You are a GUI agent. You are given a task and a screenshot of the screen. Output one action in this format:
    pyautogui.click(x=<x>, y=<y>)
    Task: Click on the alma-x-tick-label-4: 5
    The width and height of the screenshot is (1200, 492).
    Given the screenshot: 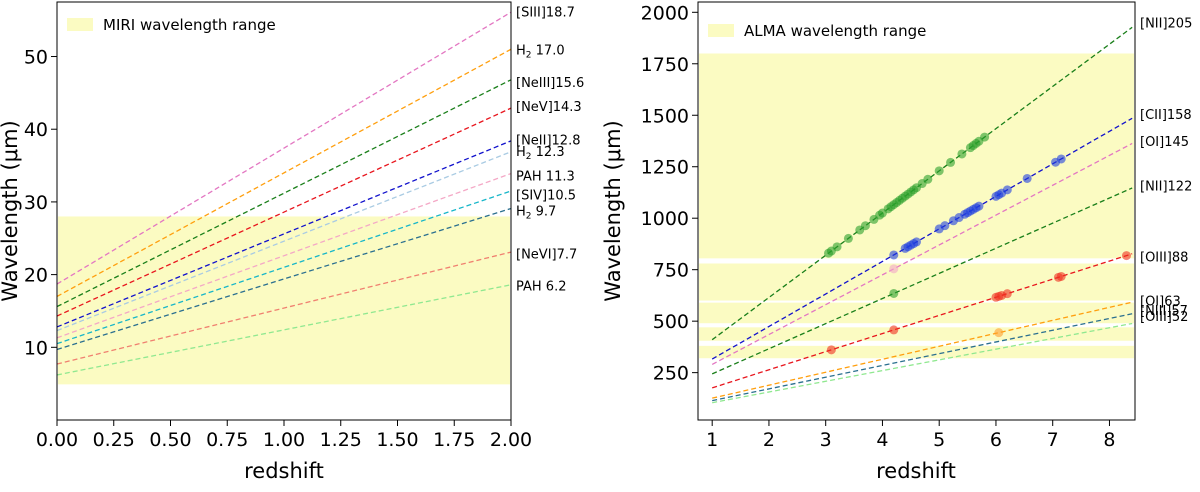 What is the action you would take?
    pyautogui.click(x=939, y=440)
    